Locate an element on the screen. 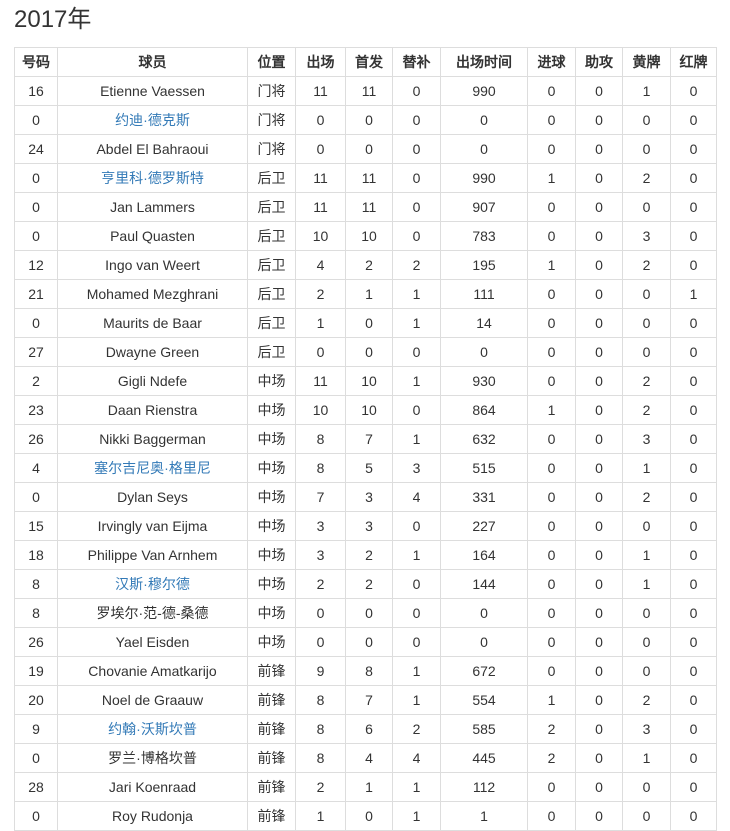  cell-position: 后卫 is located at coordinates (271, 352).